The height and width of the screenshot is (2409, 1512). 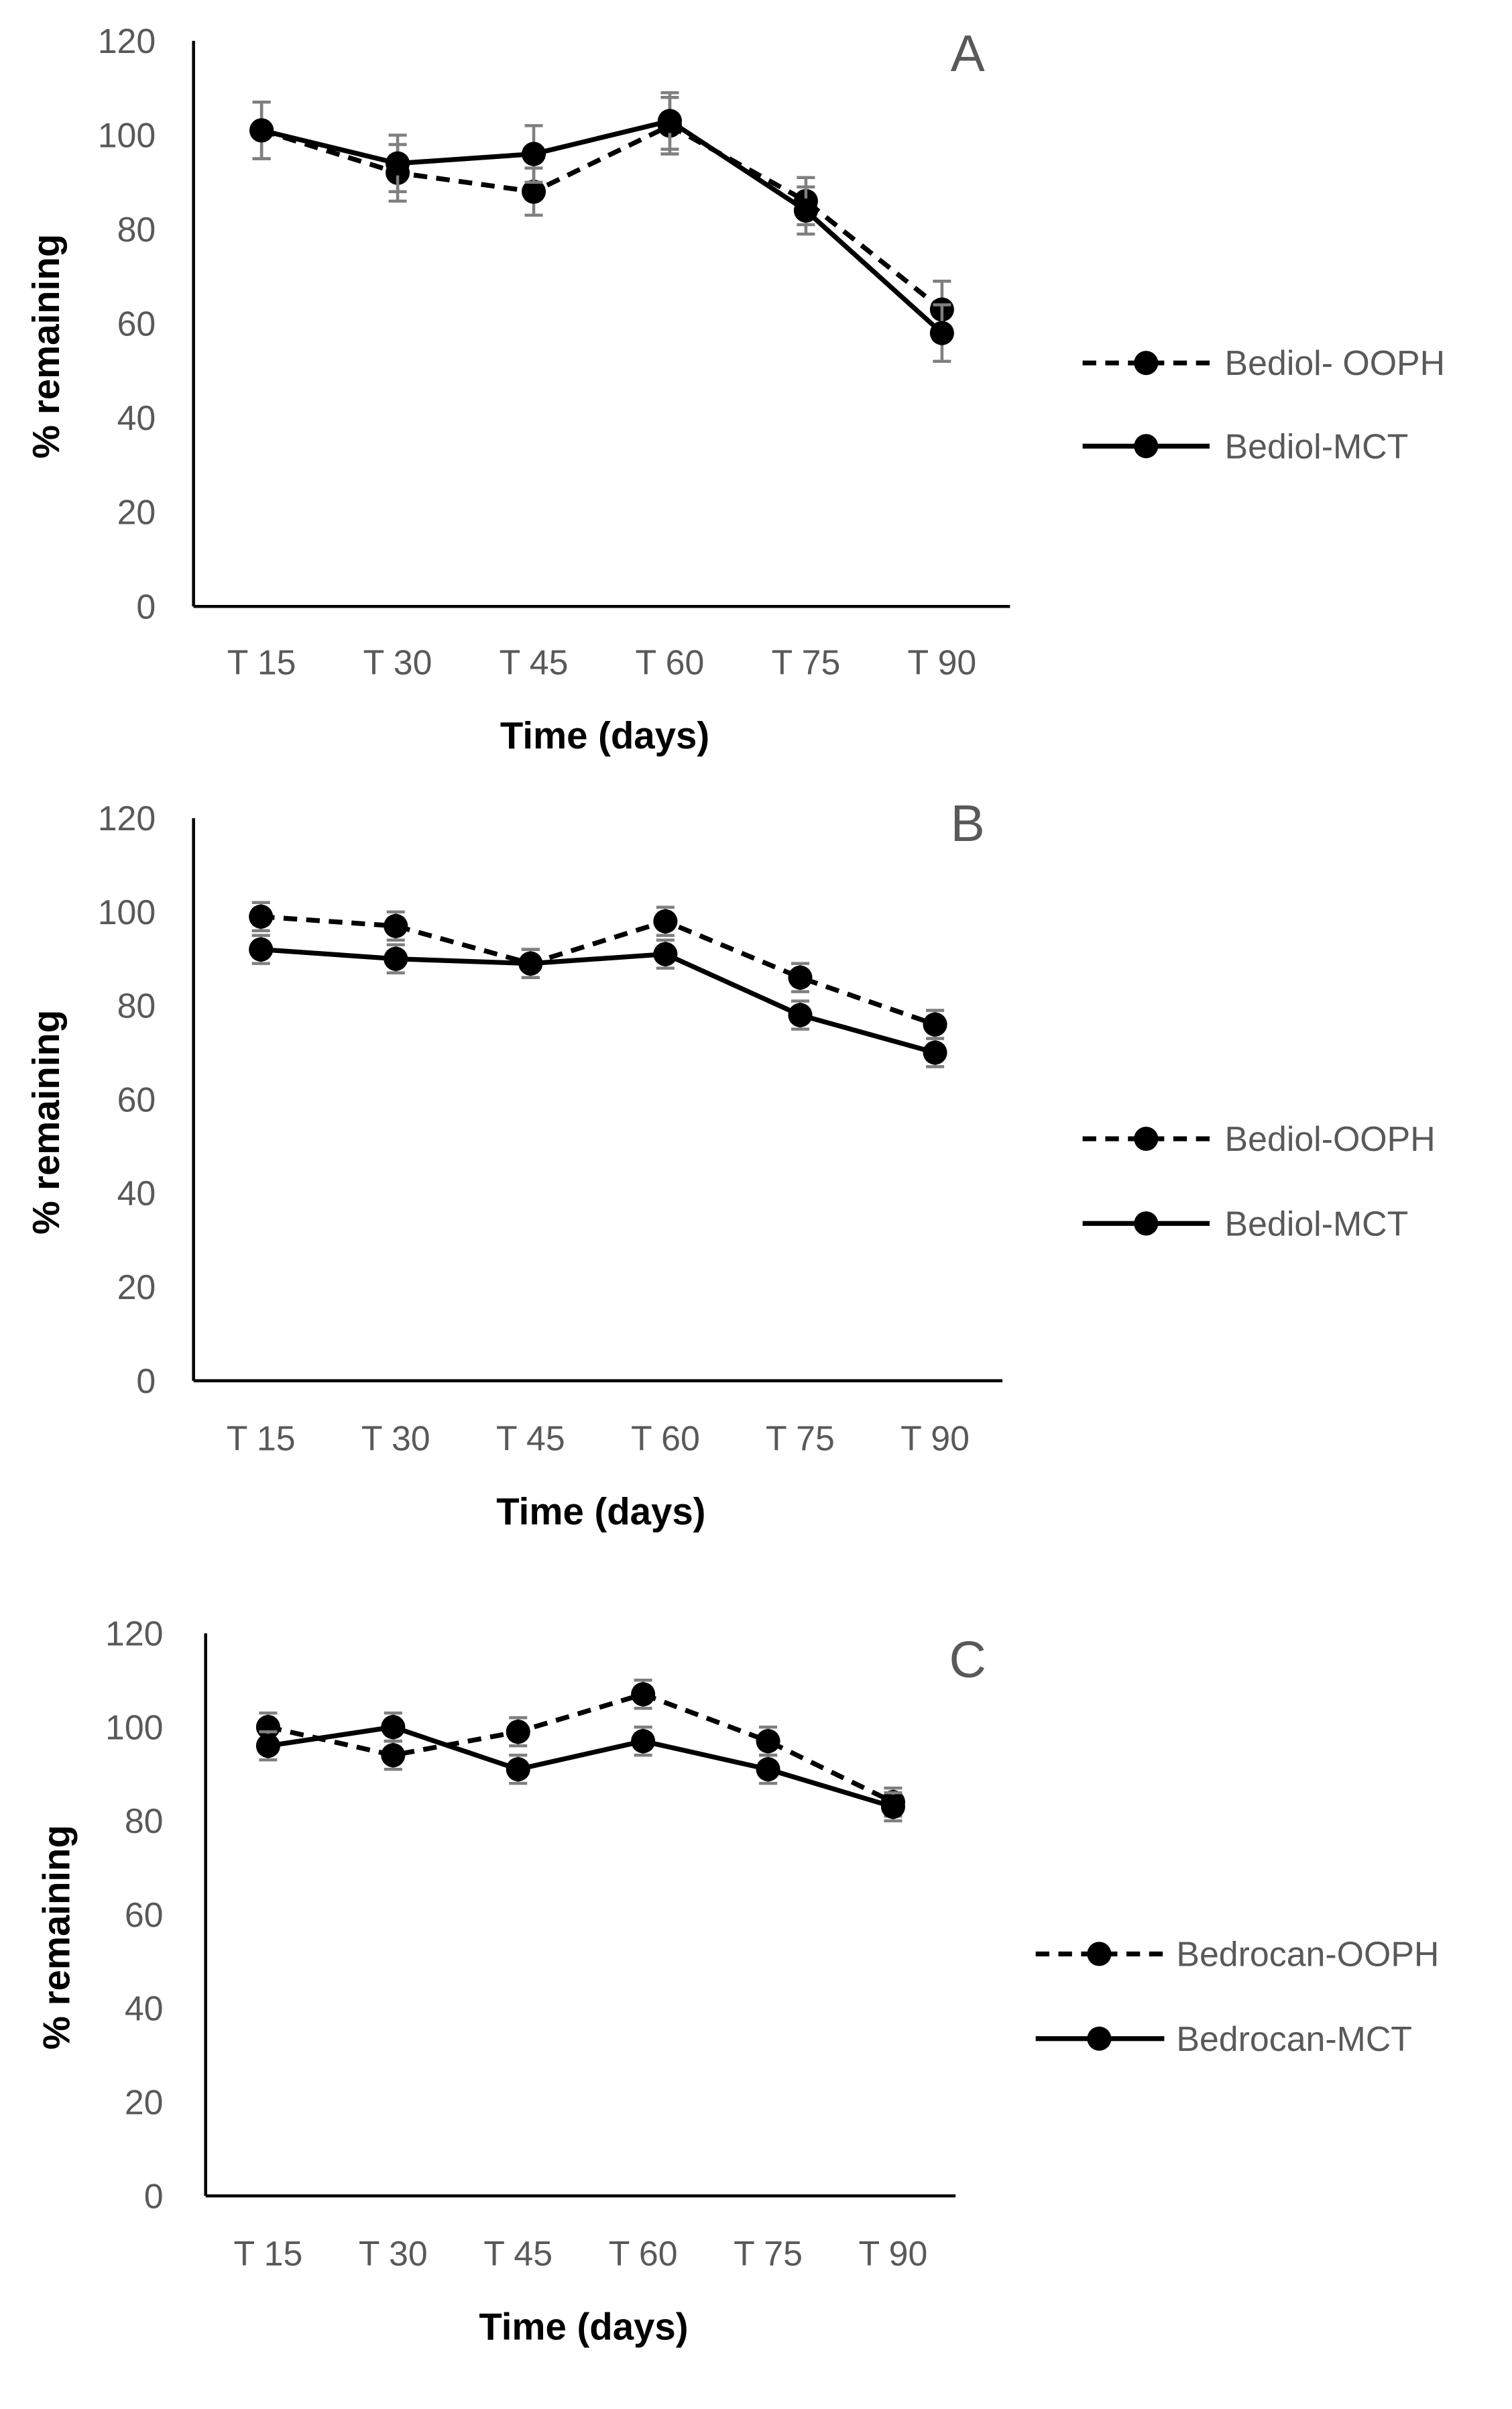 What do you see at coordinates (1336, 362) in the screenshot?
I see `legend-label: Bediol- OOPH` at bounding box center [1336, 362].